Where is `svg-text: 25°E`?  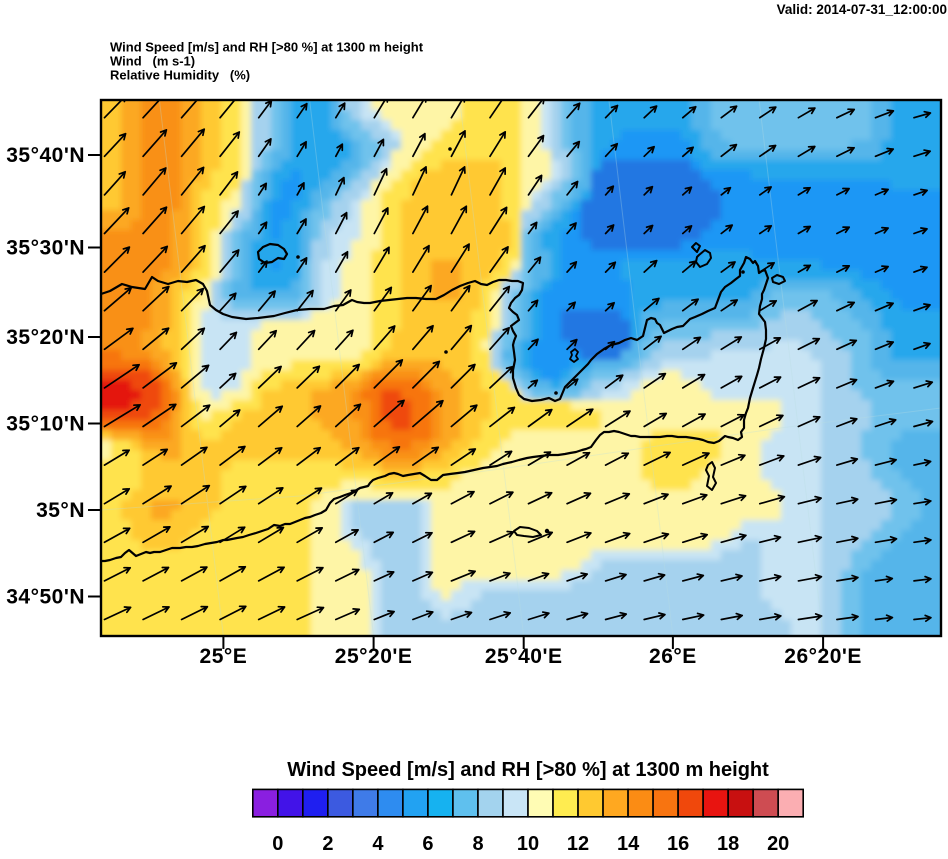
svg-text: 25°E is located at coordinates (224, 656).